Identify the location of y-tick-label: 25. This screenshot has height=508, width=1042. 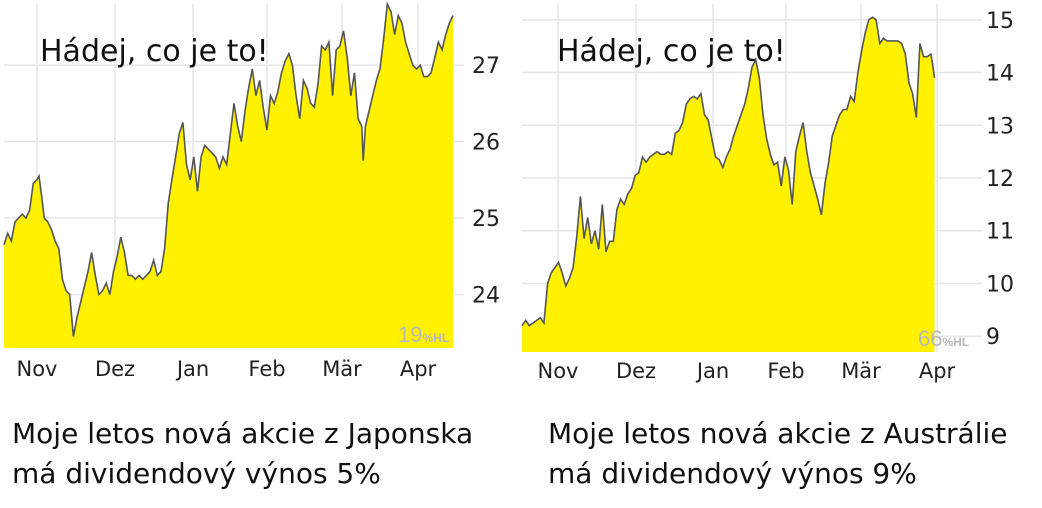
(486, 219).